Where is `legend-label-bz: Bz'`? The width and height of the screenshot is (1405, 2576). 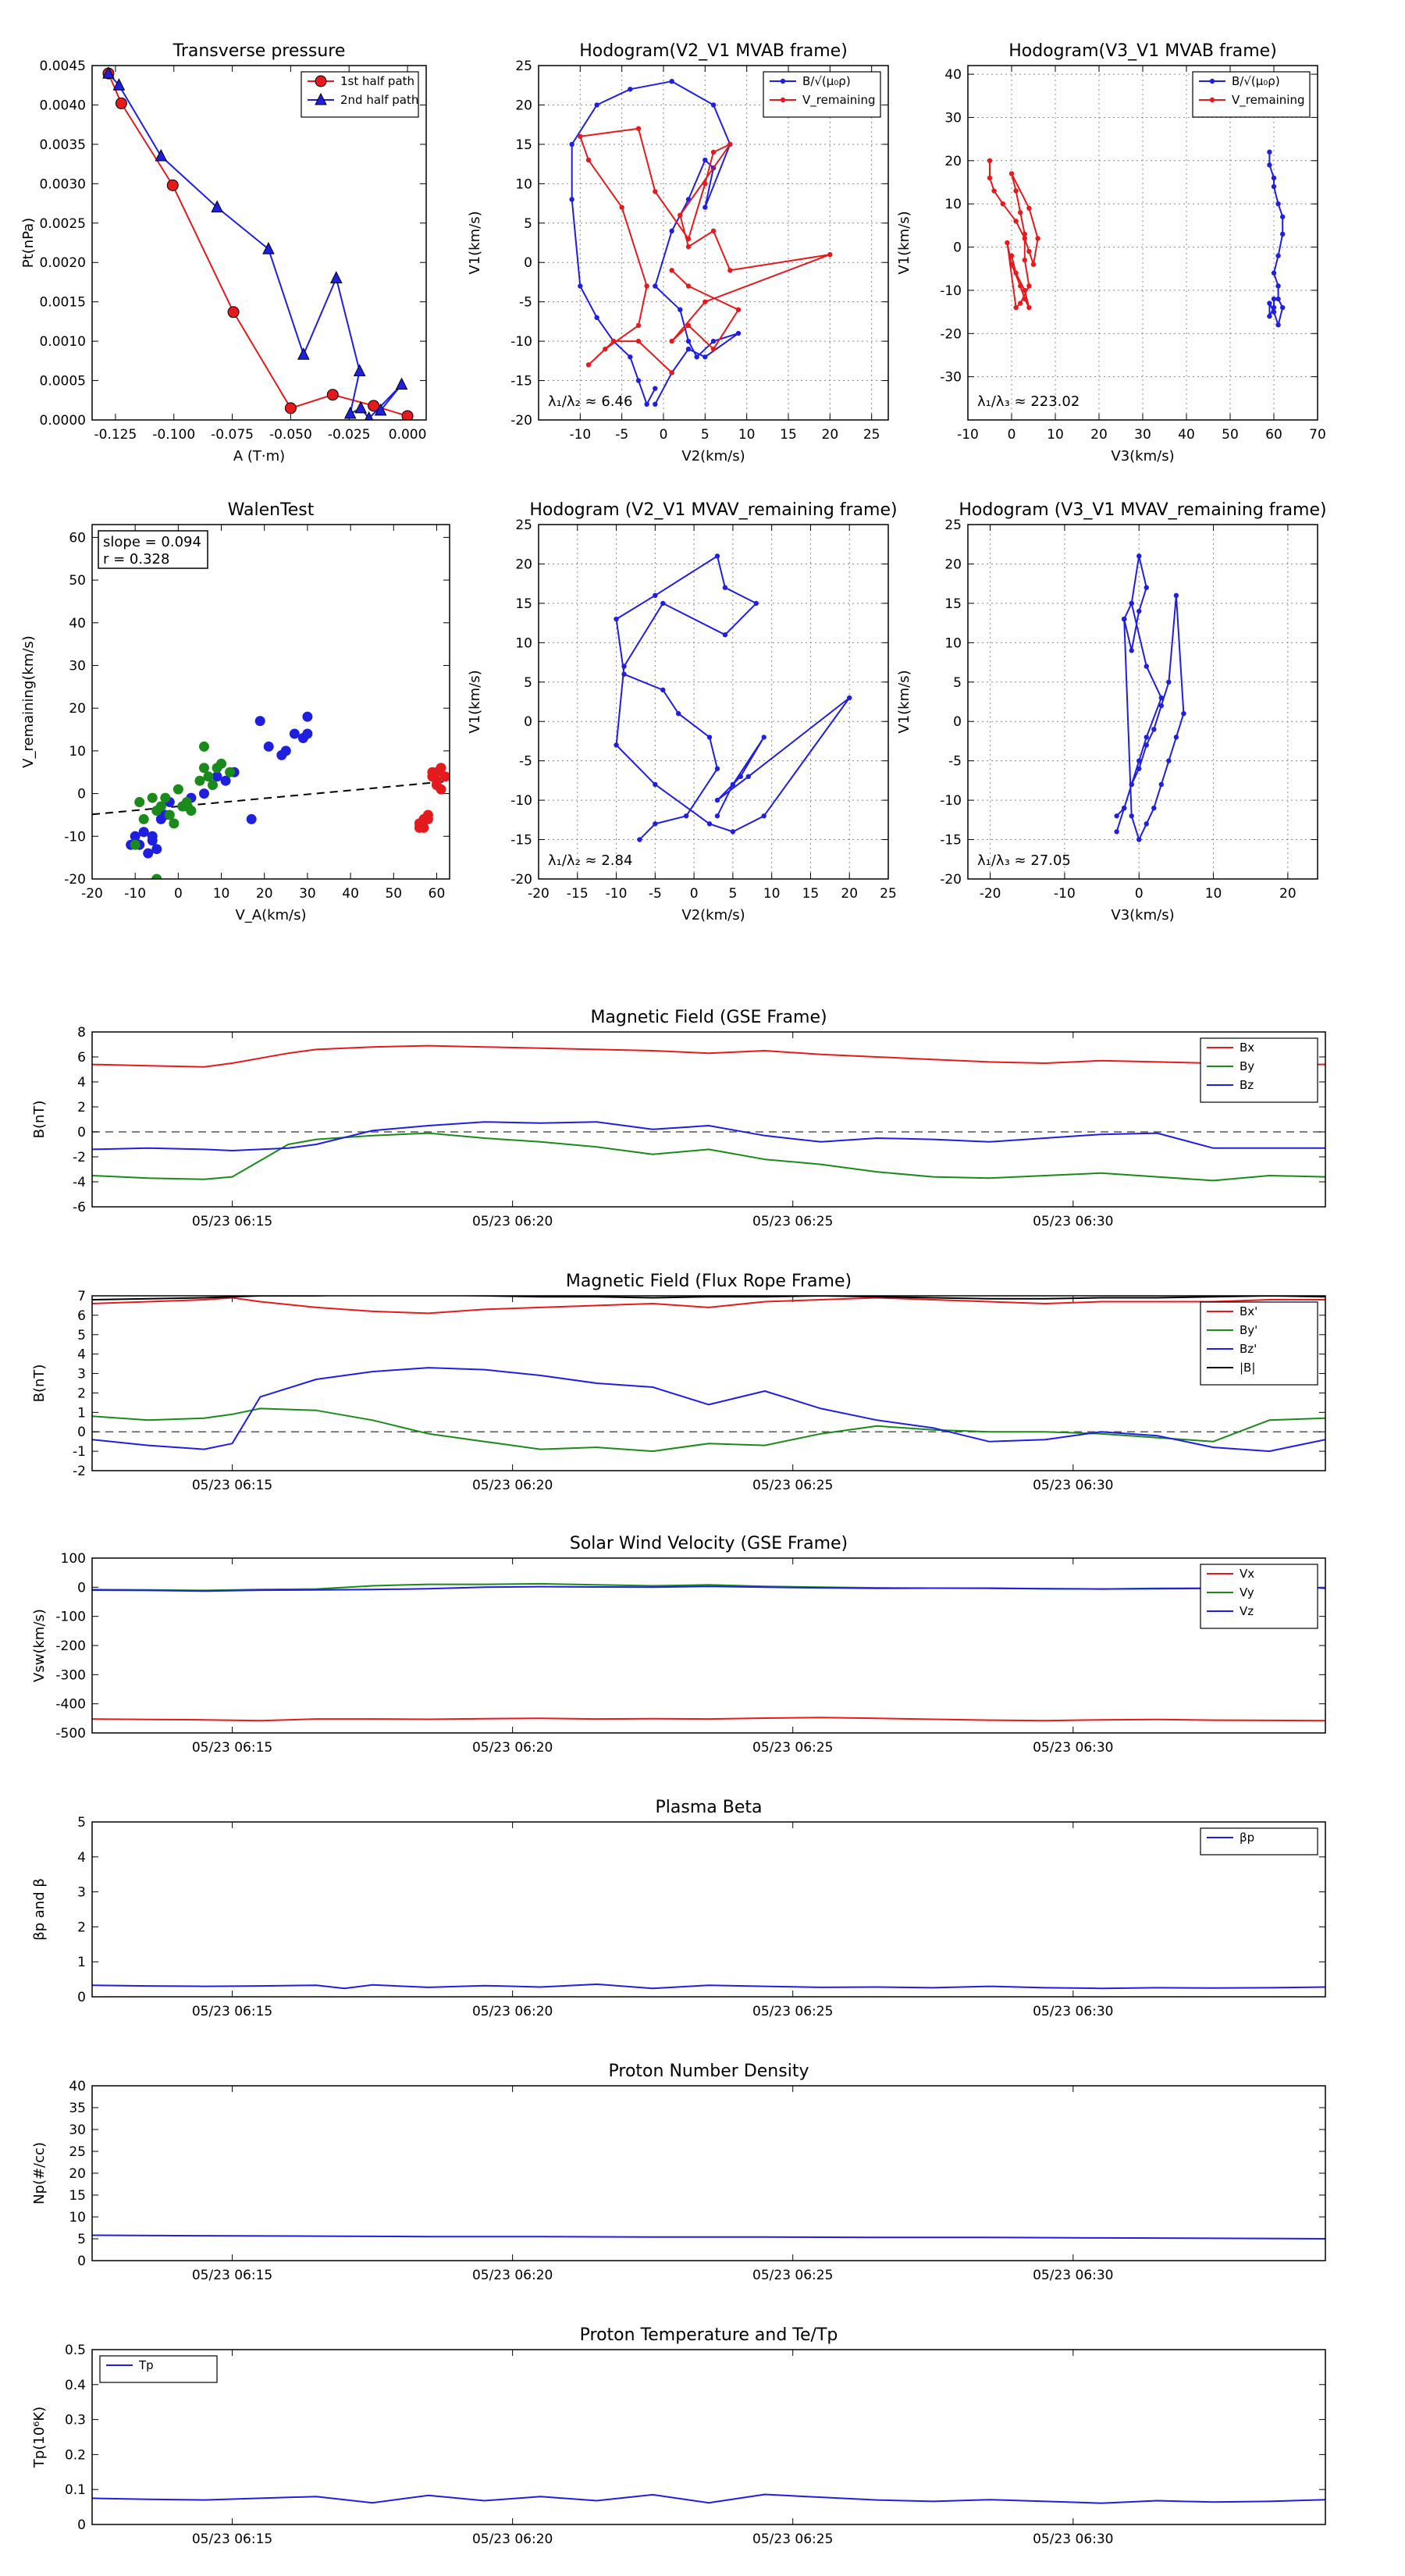
legend-label-bz: Bz' is located at coordinates (1248, 1349).